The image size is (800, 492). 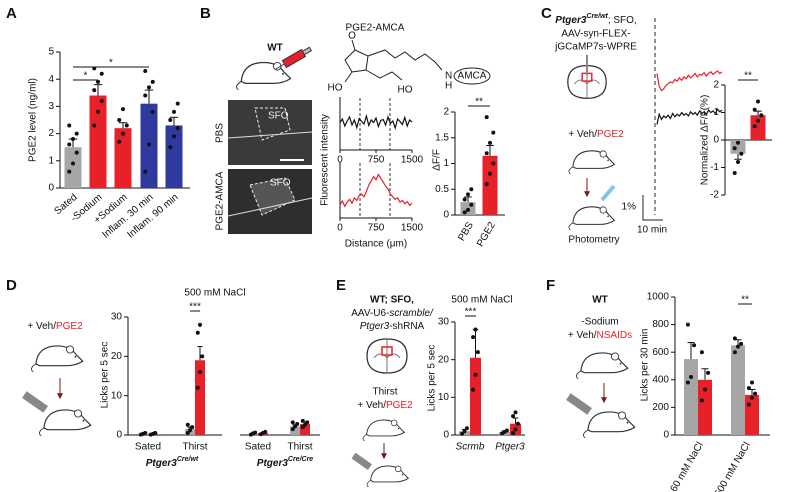 What do you see at coordinates (448, 86) in the screenshot?
I see `atom: H` at bounding box center [448, 86].